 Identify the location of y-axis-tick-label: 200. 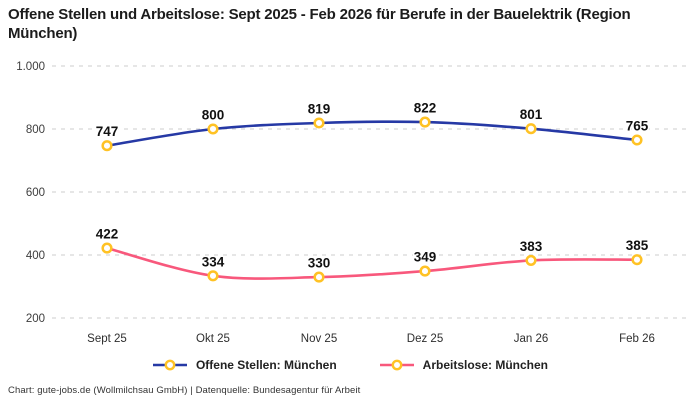
(35, 319).